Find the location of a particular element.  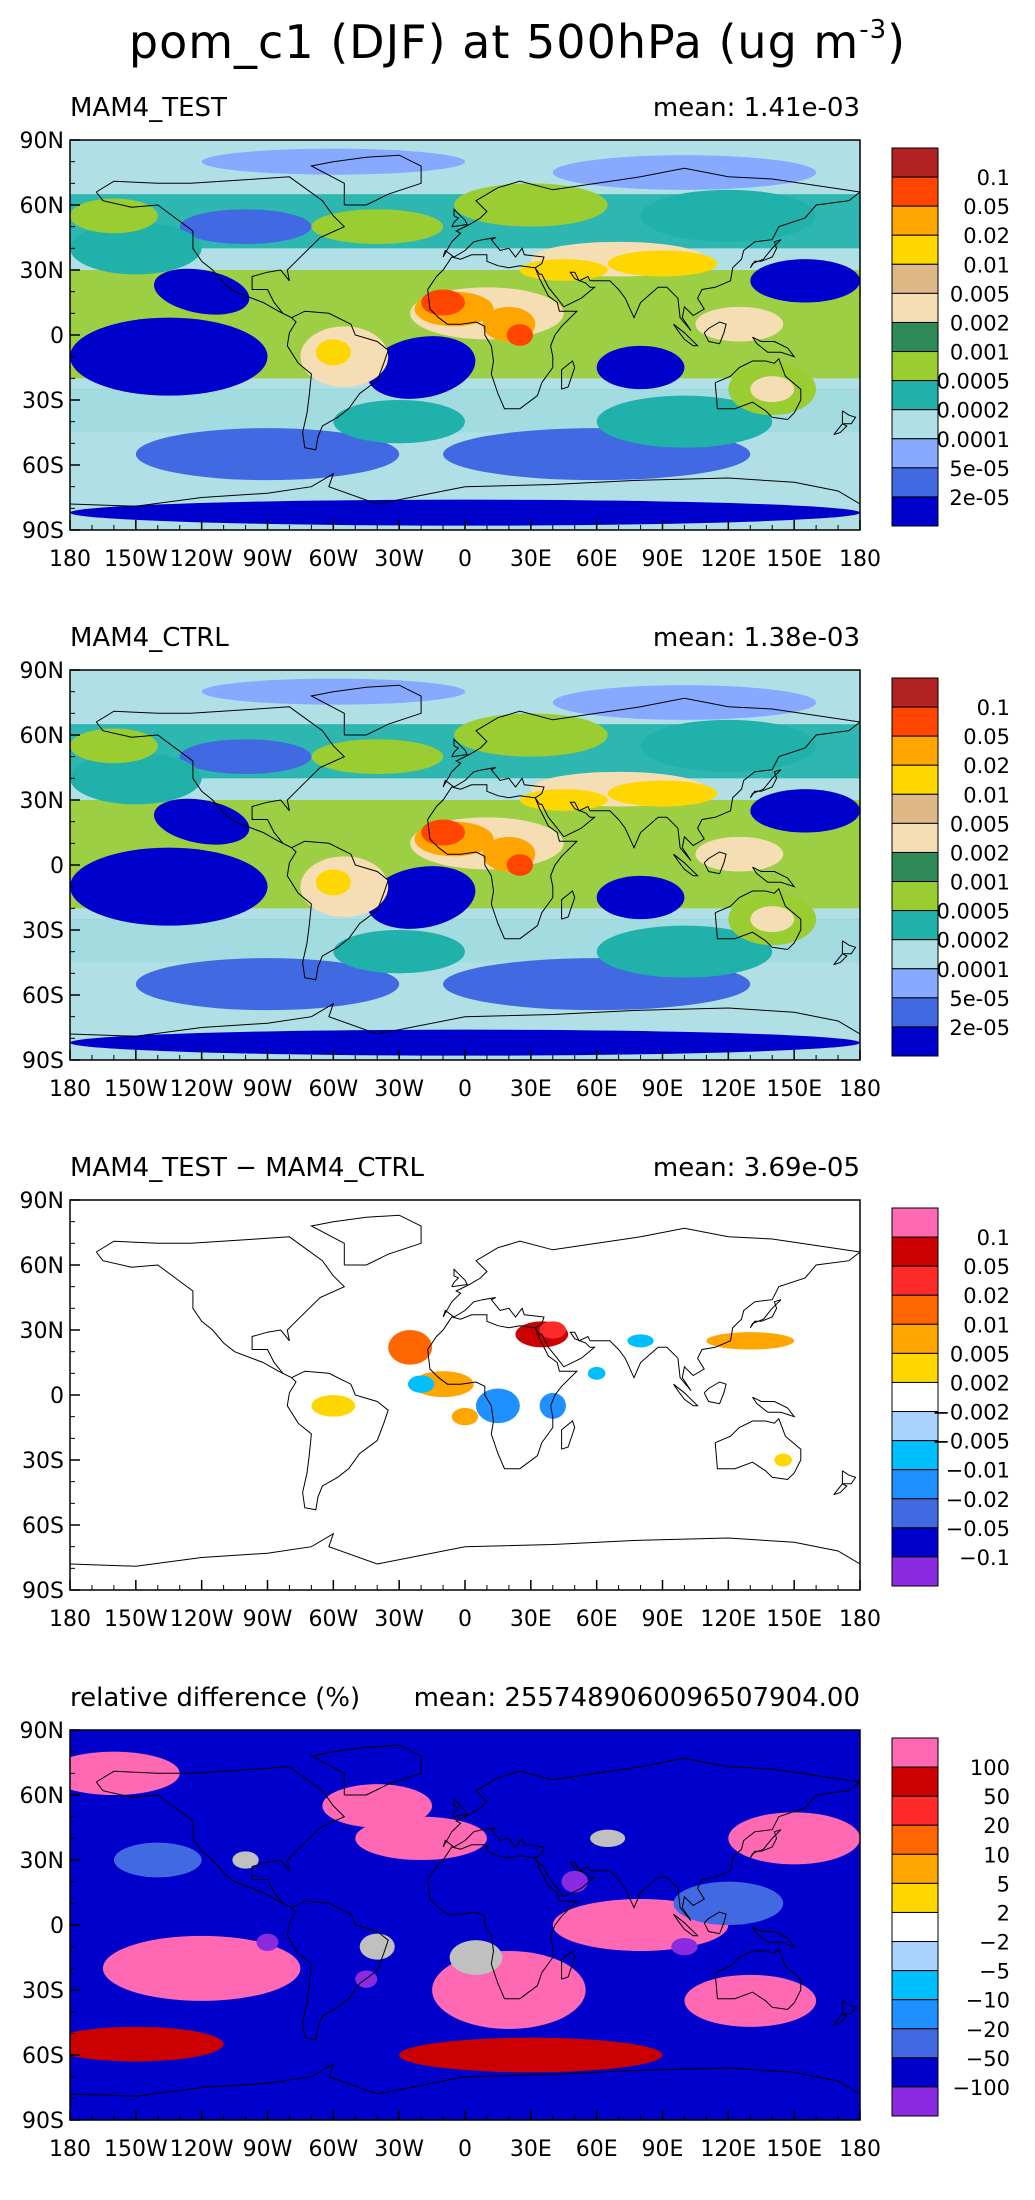

colorbar-label: 50 is located at coordinates (996, 1797).